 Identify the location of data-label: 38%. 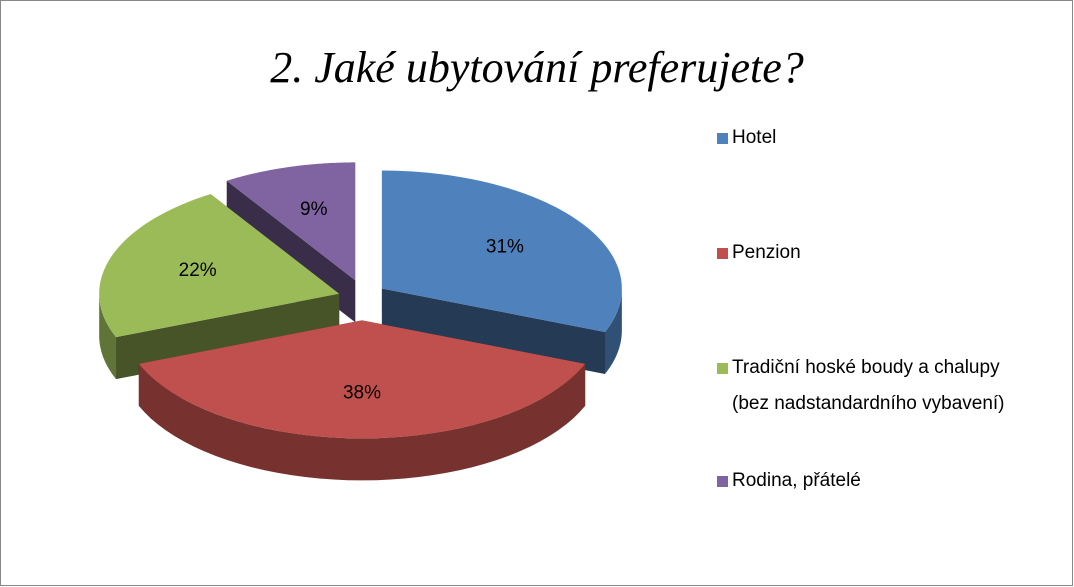
(362, 393).